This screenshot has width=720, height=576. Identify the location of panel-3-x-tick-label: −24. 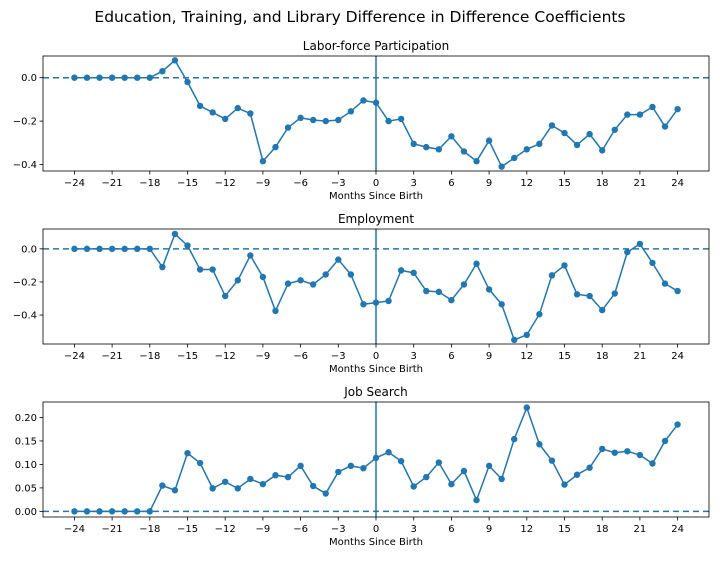
(74, 529).